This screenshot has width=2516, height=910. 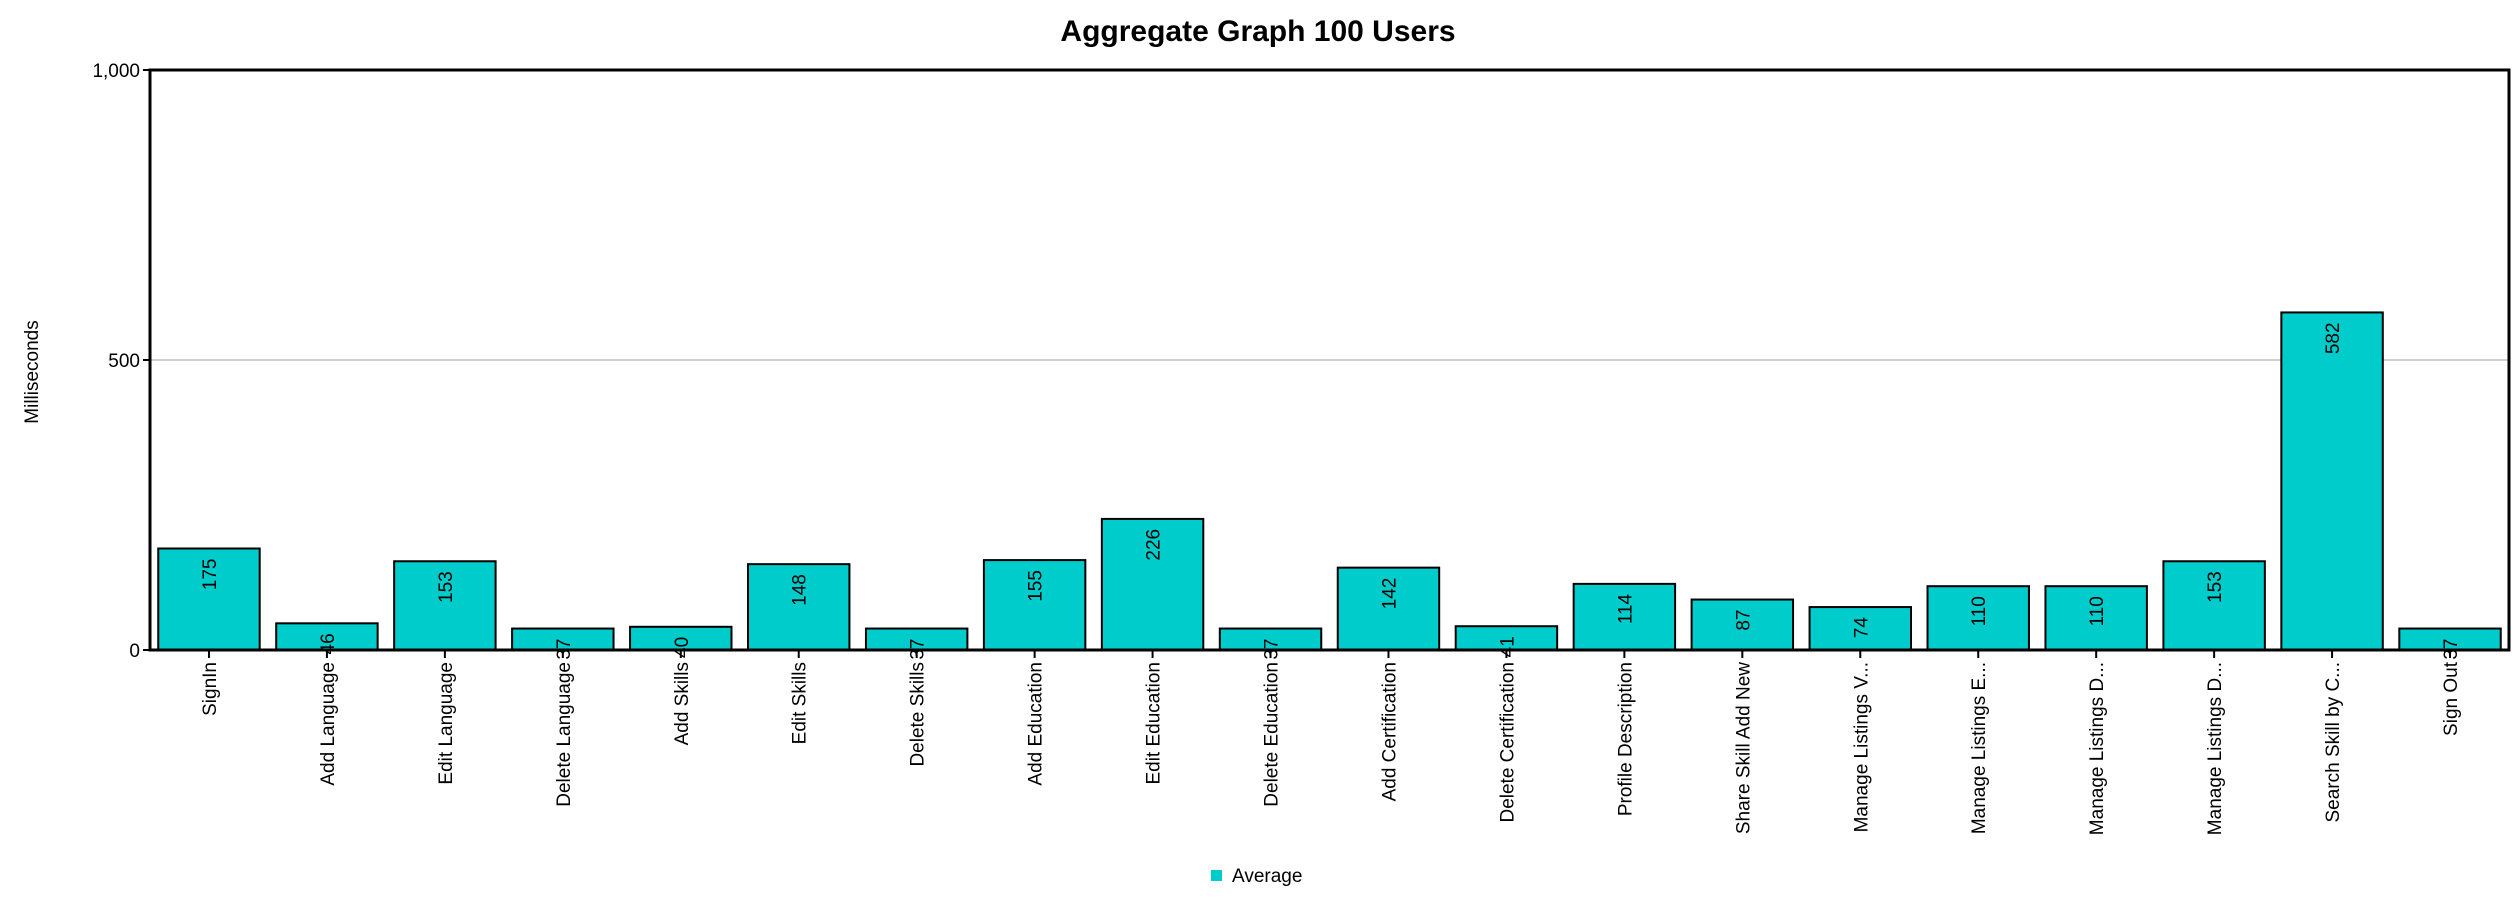 What do you see at coordinates (1389, 731) in the screenshot?
I see `x-tick-label: Add Certification` at bounding box center [1389, 731].